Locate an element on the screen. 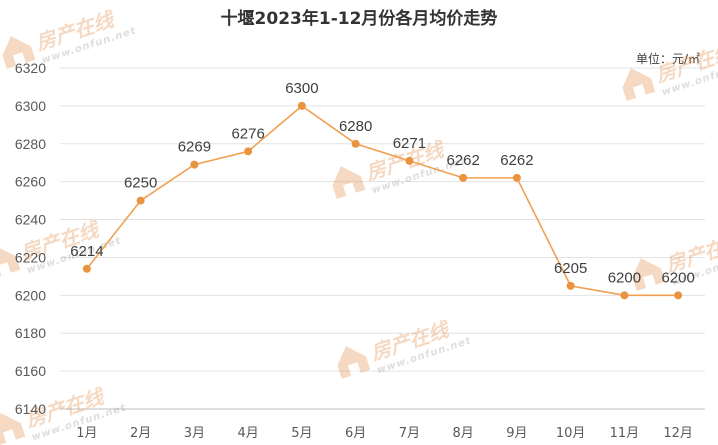 This screenshot has width=718, height=445. data-label: 6214 is located at coordinates (86, 251).